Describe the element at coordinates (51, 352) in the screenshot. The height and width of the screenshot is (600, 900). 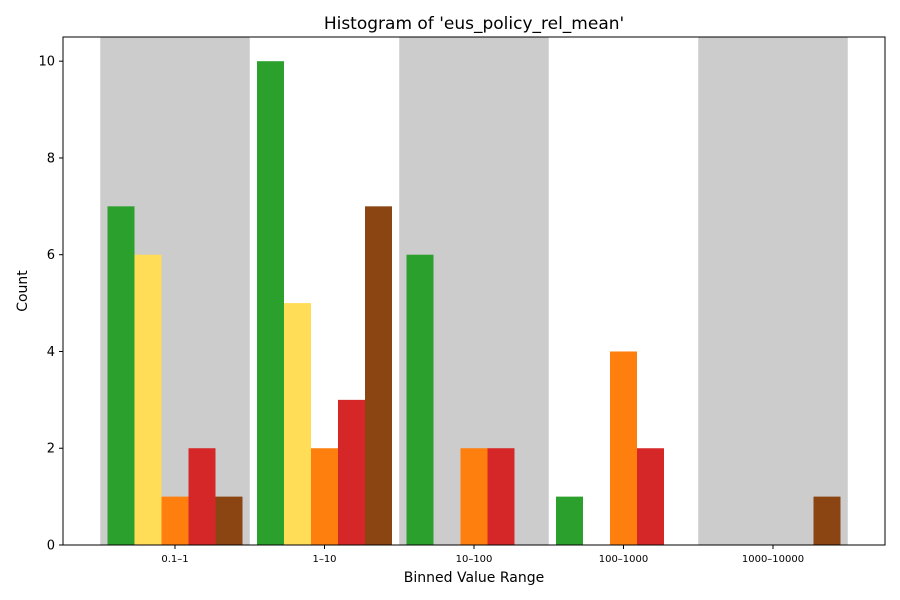
I see `y-tick-label-4: 4` at that location.